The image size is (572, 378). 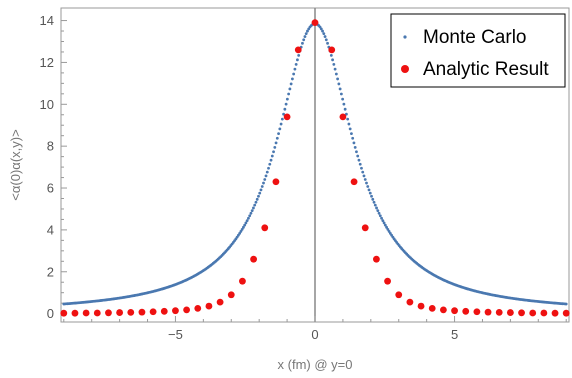 I want to click on x-ticks: −5 0 5, so click(x=315, y=329).